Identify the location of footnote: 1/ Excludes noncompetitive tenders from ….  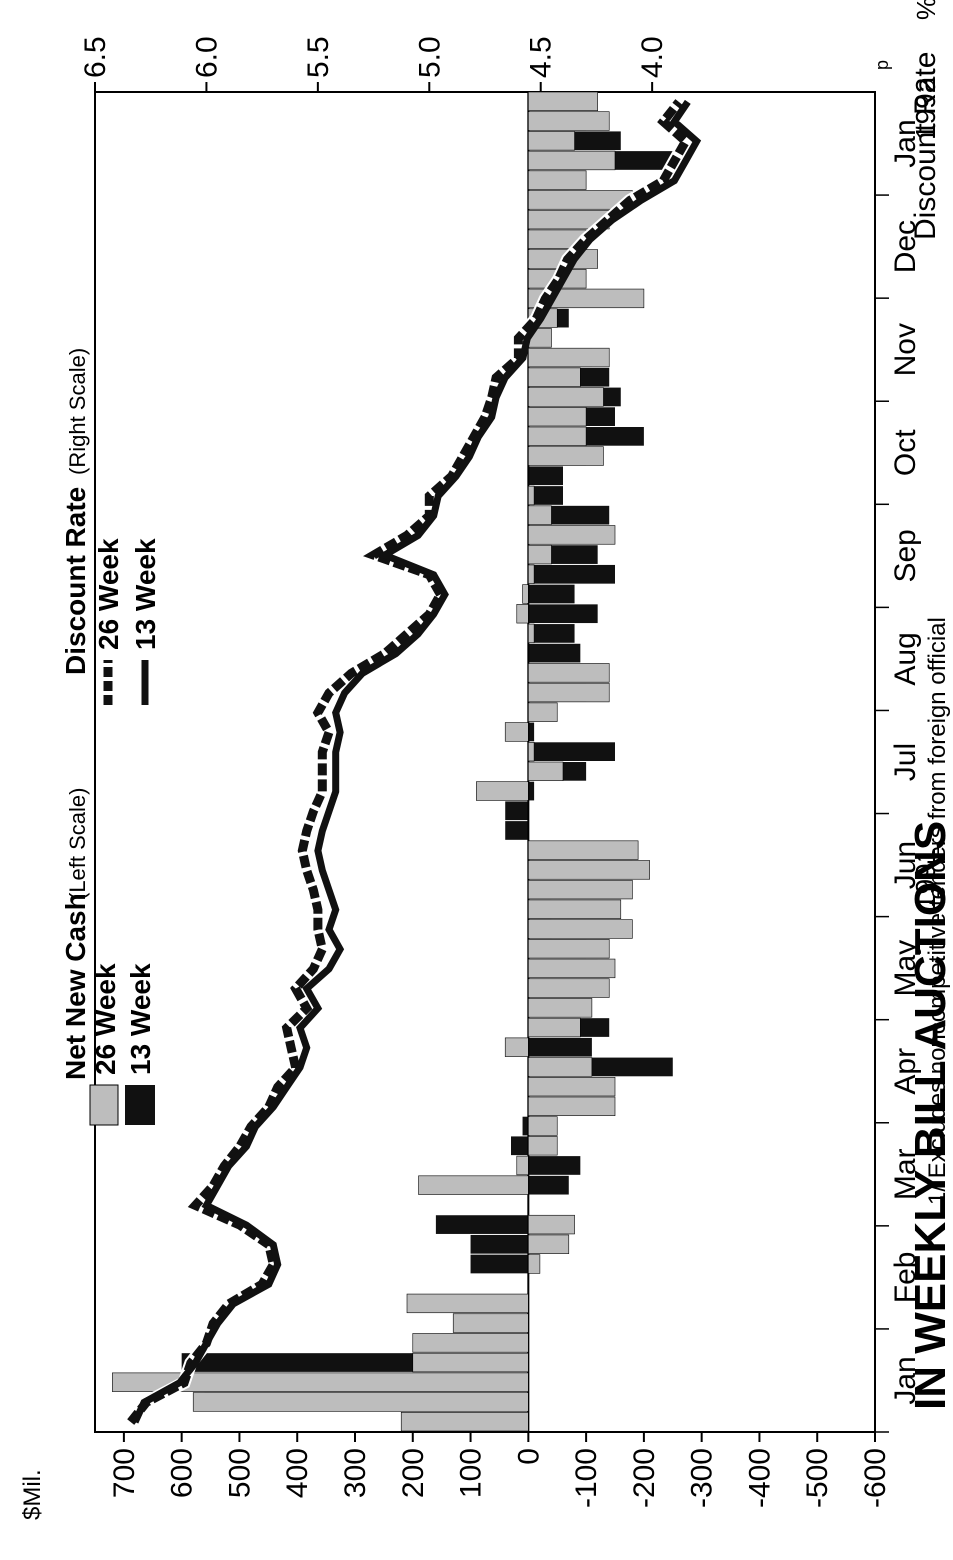
(937, 911).